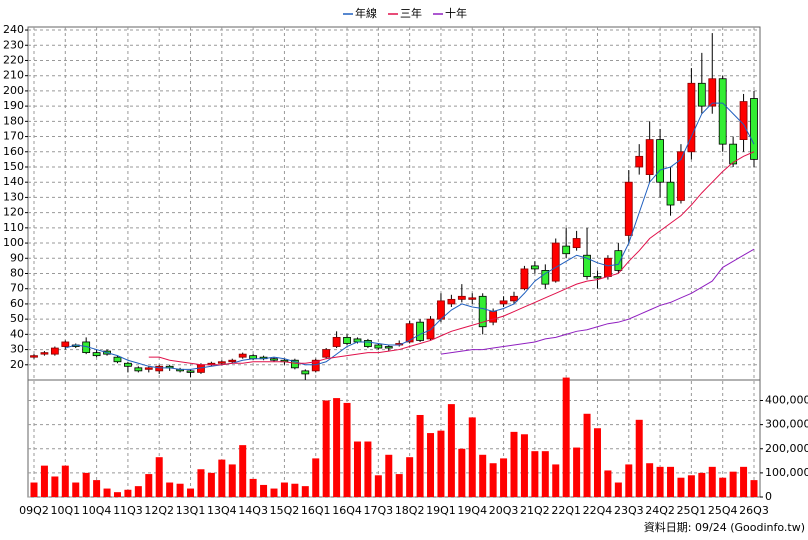 Image resolution: width=808 pixels, height=540 pixels. What do you see at coordinates (17, 333) in the screenshot?
I see `y-tick-label: 40` at bounding box center [17, 333].